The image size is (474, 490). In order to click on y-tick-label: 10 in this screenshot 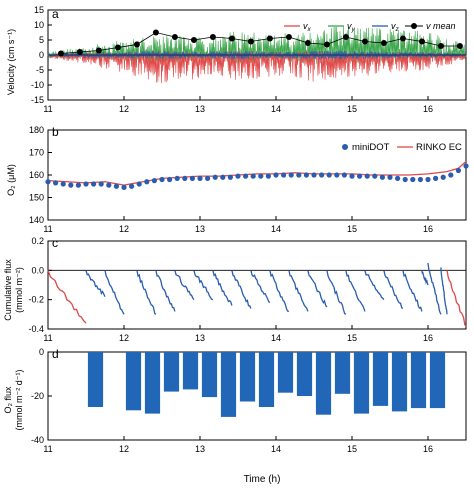, I will do `click(39, 25)`.